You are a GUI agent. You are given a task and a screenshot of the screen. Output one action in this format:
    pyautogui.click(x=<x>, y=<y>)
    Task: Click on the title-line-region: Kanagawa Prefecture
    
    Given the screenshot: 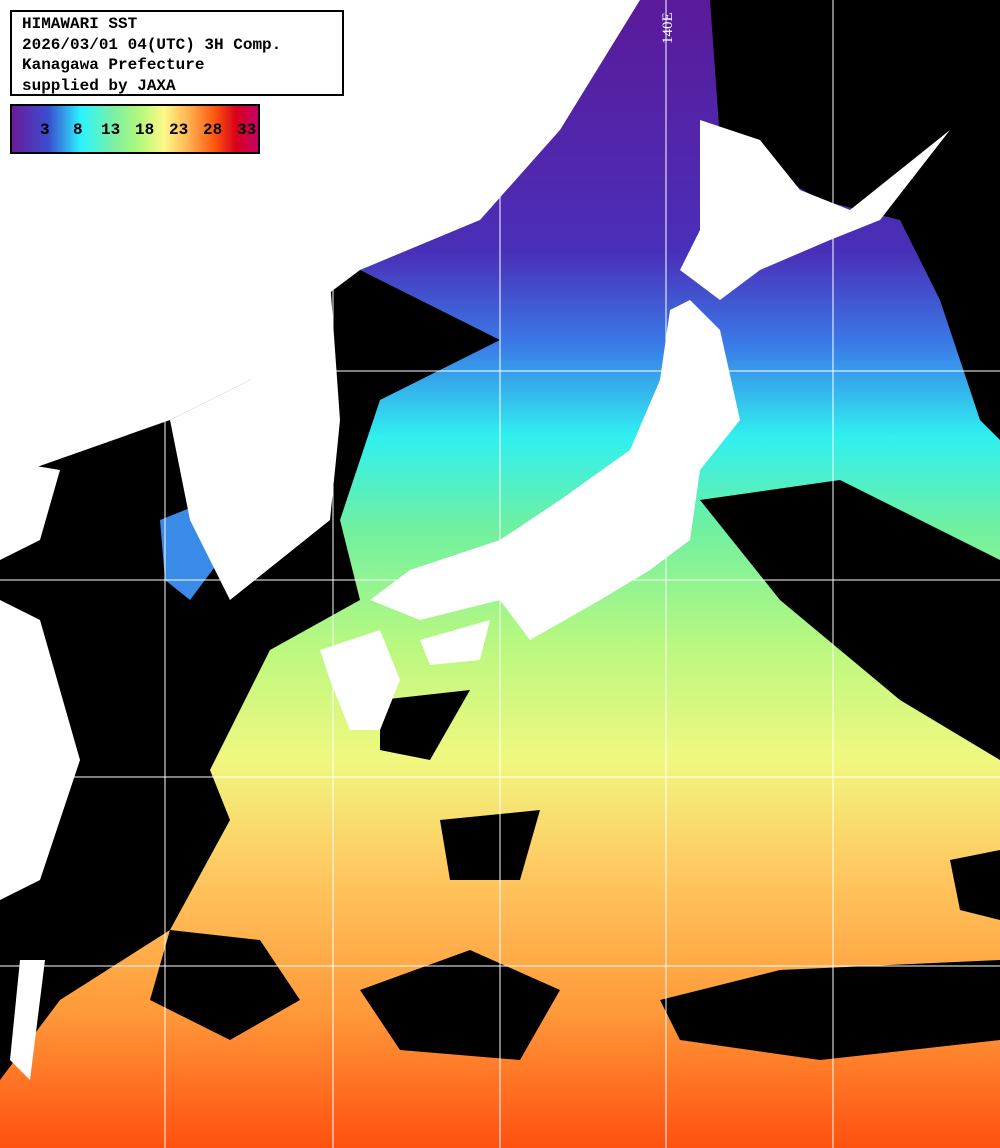 What is the action you would take?
    pyautogui.click(x=113, y=65)
    